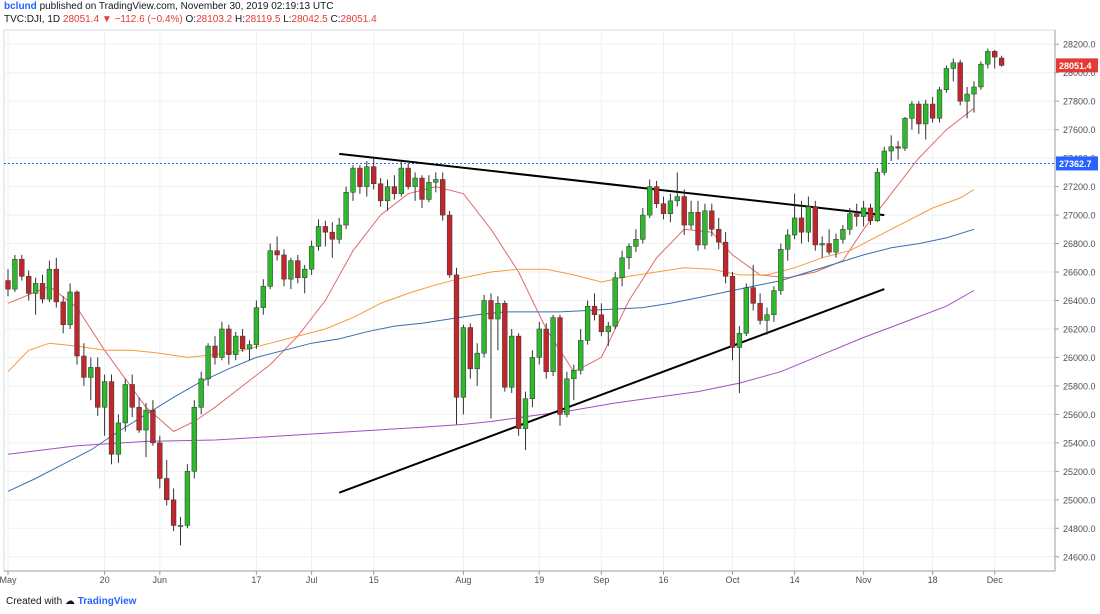  I want to click on x-tick-label: Oct, so click(732, 580).